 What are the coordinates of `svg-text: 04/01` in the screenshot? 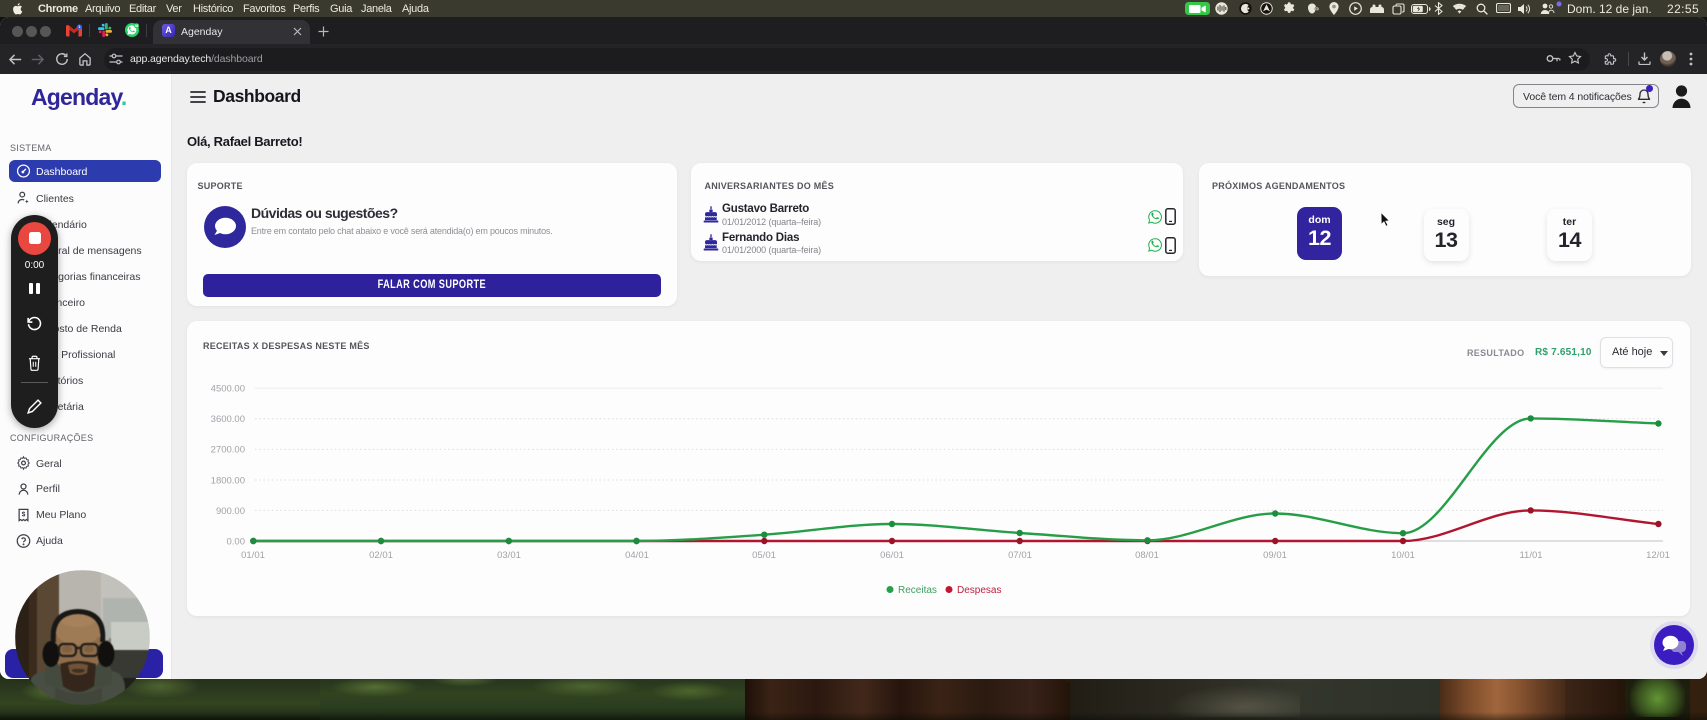 It's located at (637, 555).